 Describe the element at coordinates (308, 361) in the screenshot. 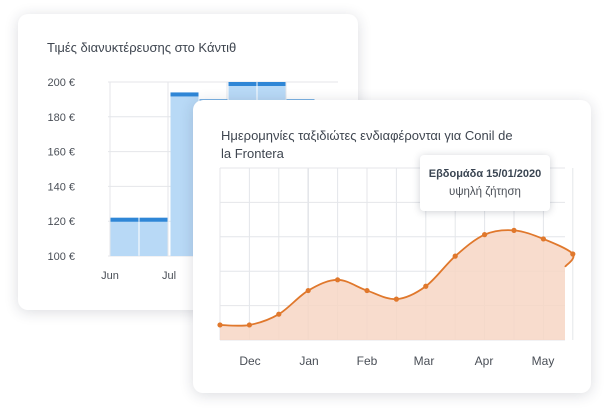

I see `trend-x-tick-label: Jan` at that location.